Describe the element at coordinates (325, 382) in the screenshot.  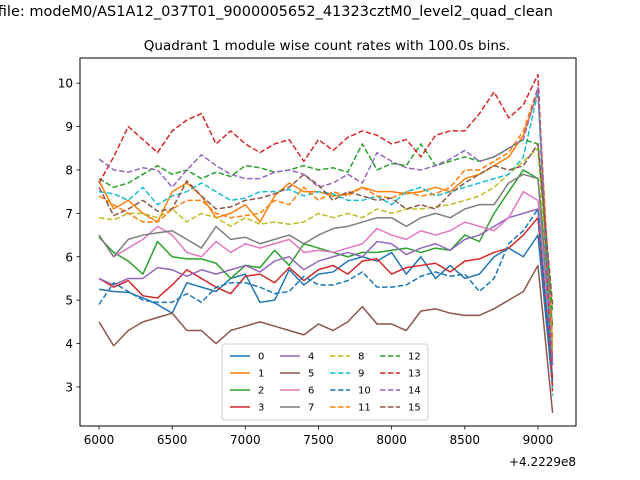
I see `legend-box` at that location.